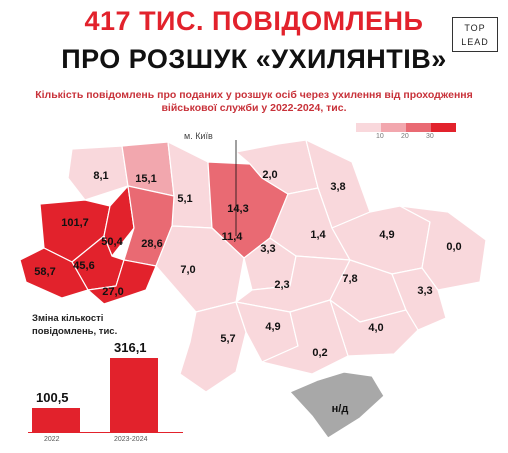 This screenshot has width=508, height=453. I want to click on label-luhansk: 0,0, so click(453, 247).